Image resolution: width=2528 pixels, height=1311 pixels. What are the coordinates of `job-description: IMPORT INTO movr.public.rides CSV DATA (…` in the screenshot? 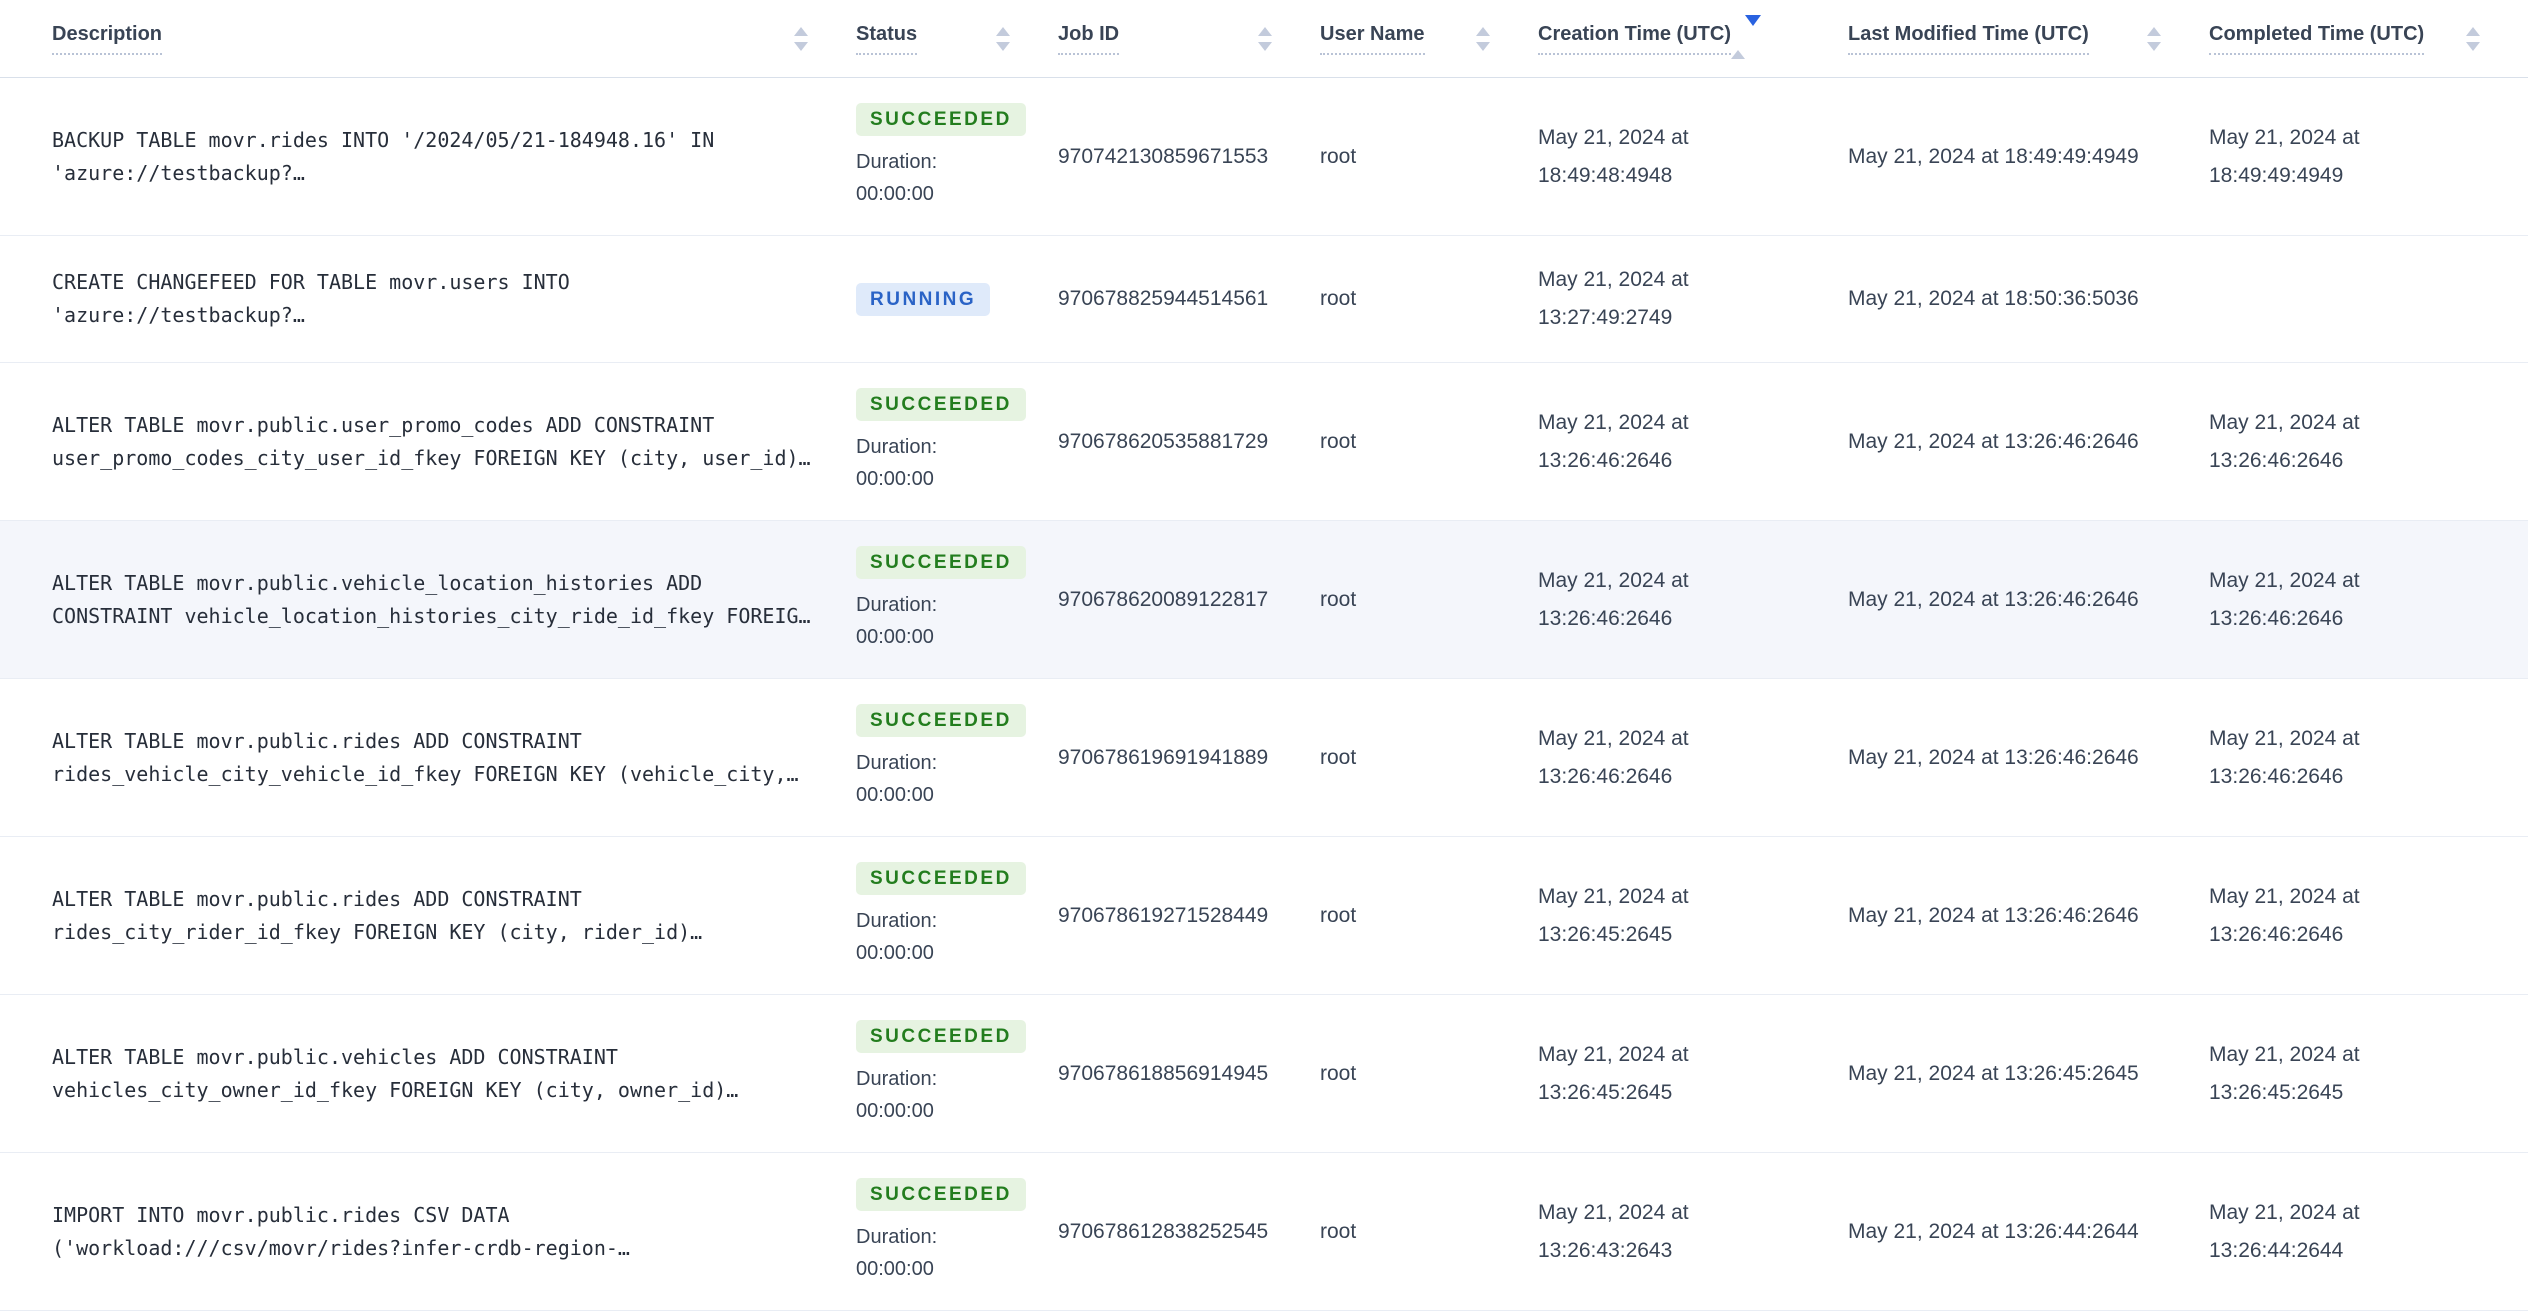 It's located at (341, 1231).